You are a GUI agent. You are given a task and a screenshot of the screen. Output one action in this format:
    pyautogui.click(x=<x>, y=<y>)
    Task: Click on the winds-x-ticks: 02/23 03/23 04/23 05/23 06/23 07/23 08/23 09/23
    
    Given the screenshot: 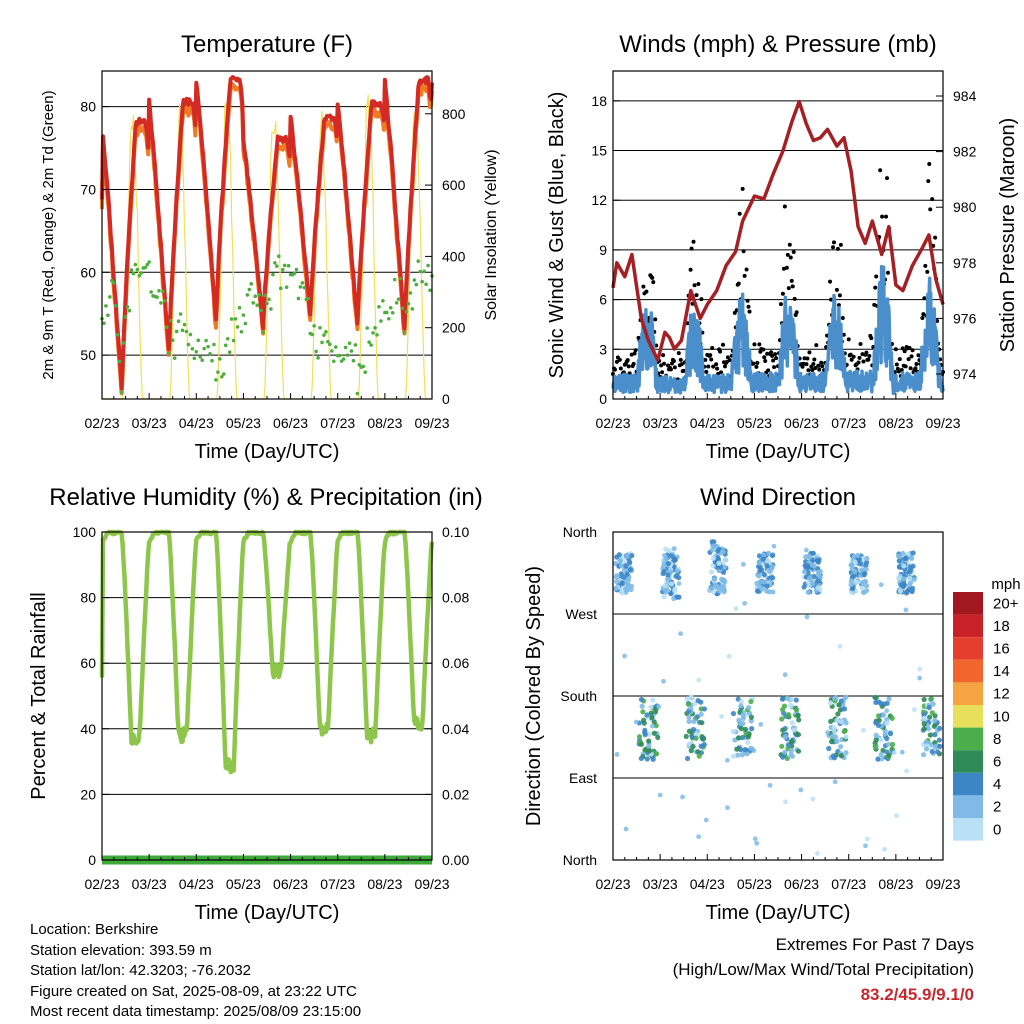 What is the action you would take?
    pyautogui.click(x=778, y=412)
    